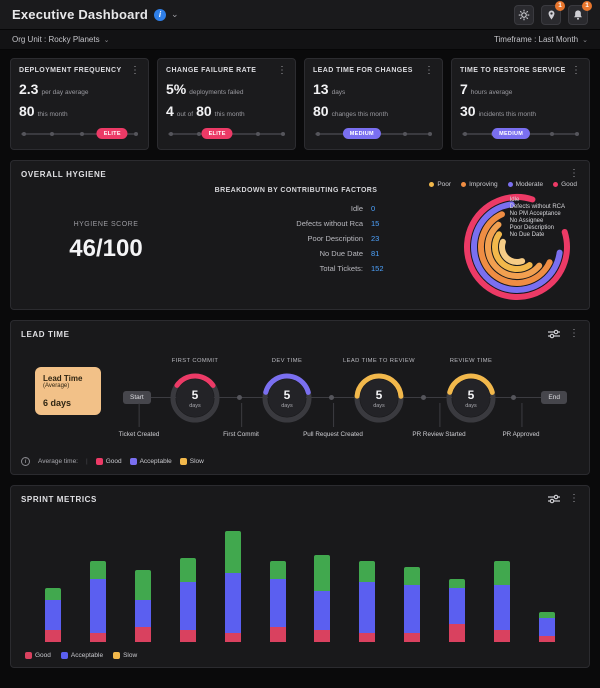 The image size is (600, 688). Describe the element at coordinates (553, 12) in the screenshot. I see `location-button: 1` at that location.